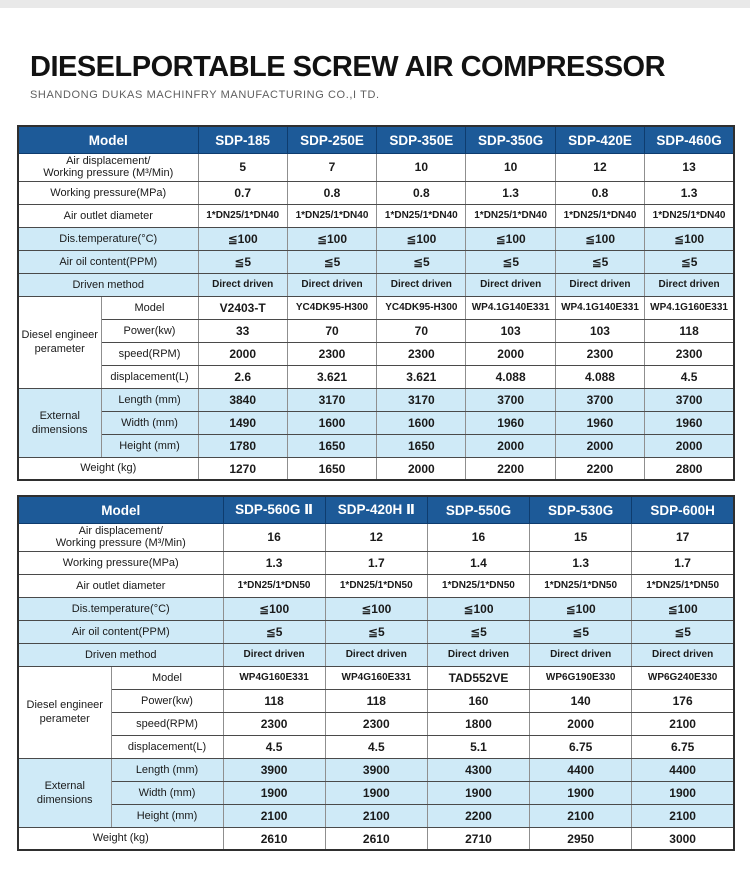  What do you see at coordinates (683, 509) in the screenshot?
I see `model-column-header: SDP-600H` at bounding box center [683, 509].